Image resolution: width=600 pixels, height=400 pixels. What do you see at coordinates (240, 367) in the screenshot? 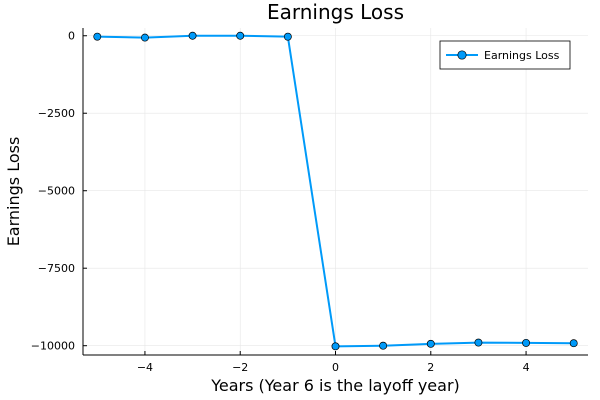
I see `x-tick-label: −2` at bounding box center [240, 367].